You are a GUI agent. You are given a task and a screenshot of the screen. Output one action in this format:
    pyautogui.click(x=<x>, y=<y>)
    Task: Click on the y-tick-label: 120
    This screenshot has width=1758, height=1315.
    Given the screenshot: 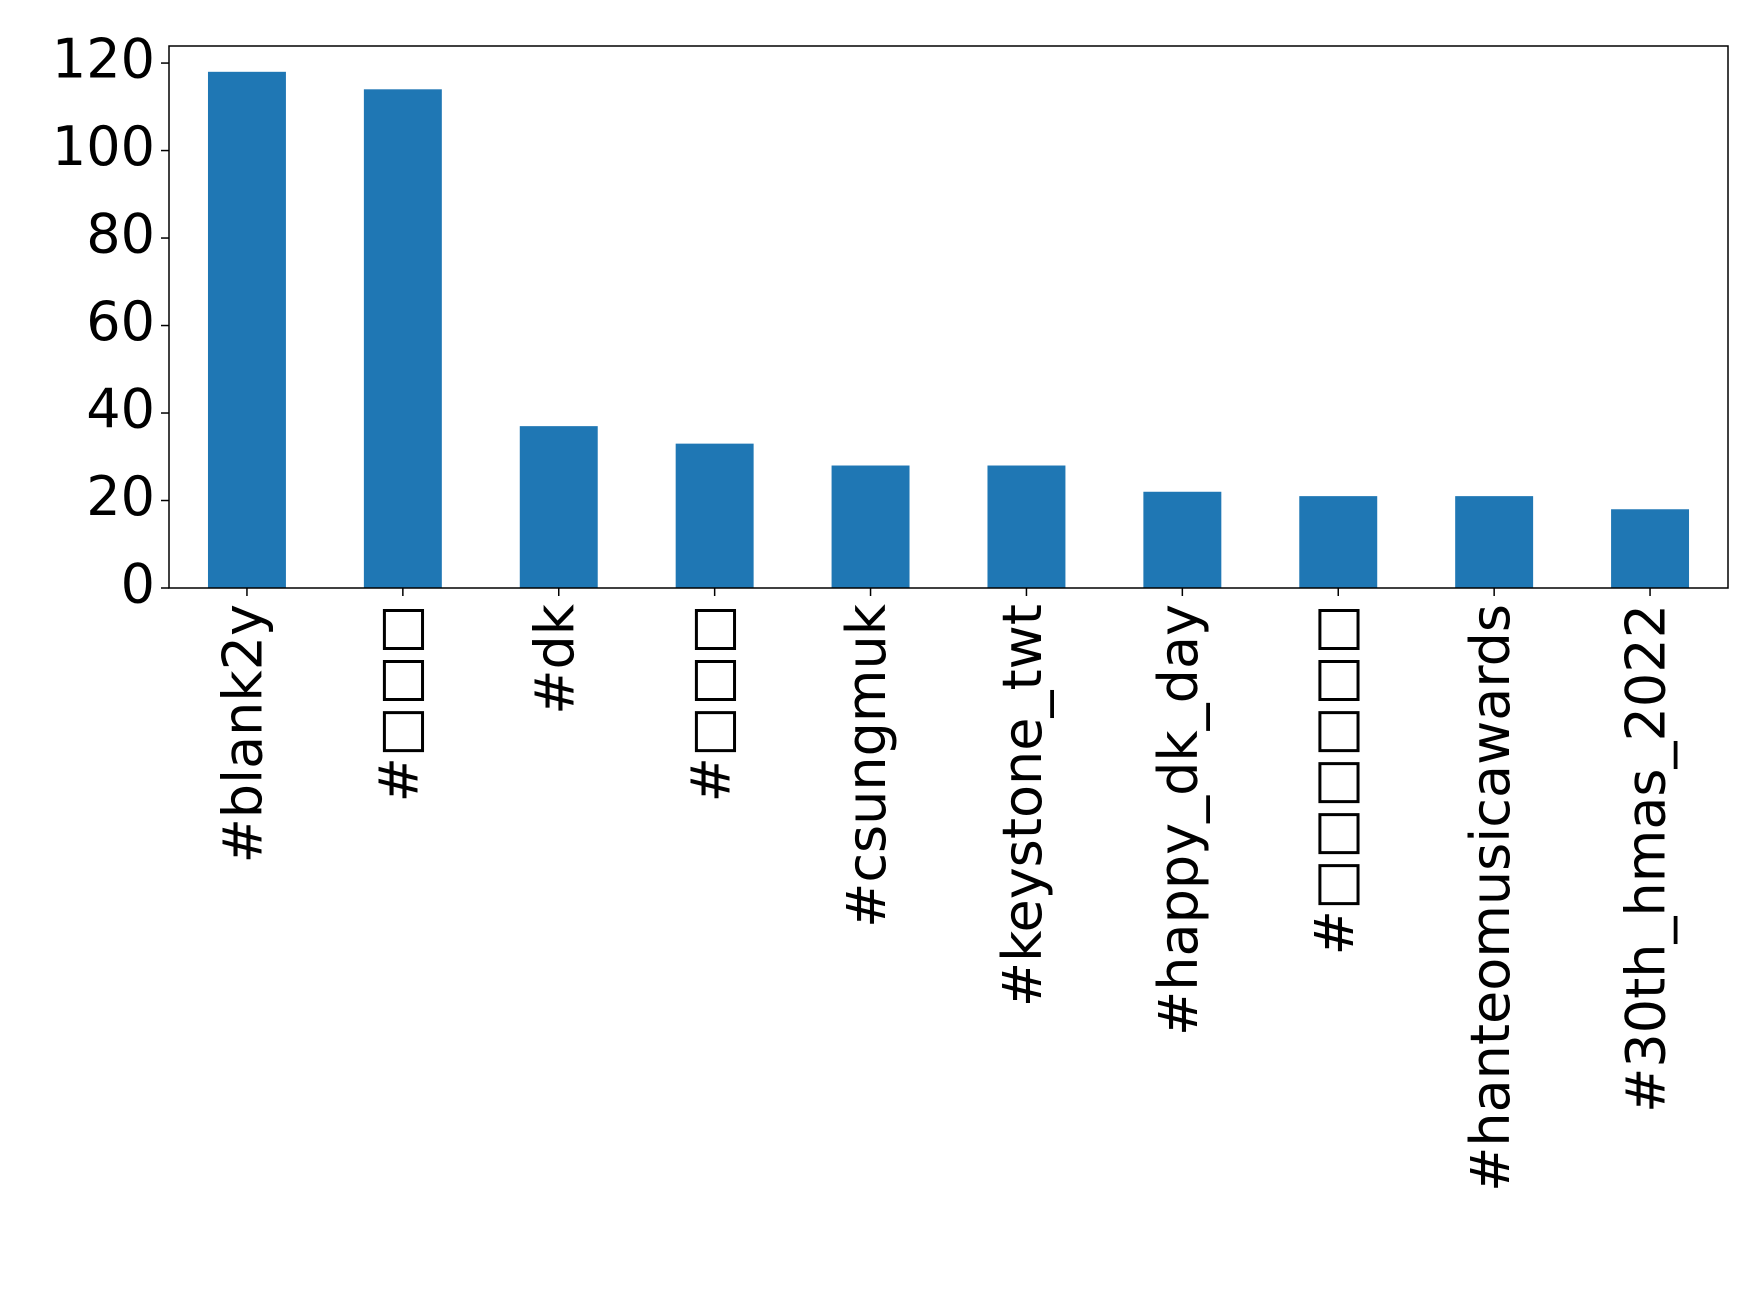 What is the action you would take?
    pyautogui.click(x=103, y=59)
    